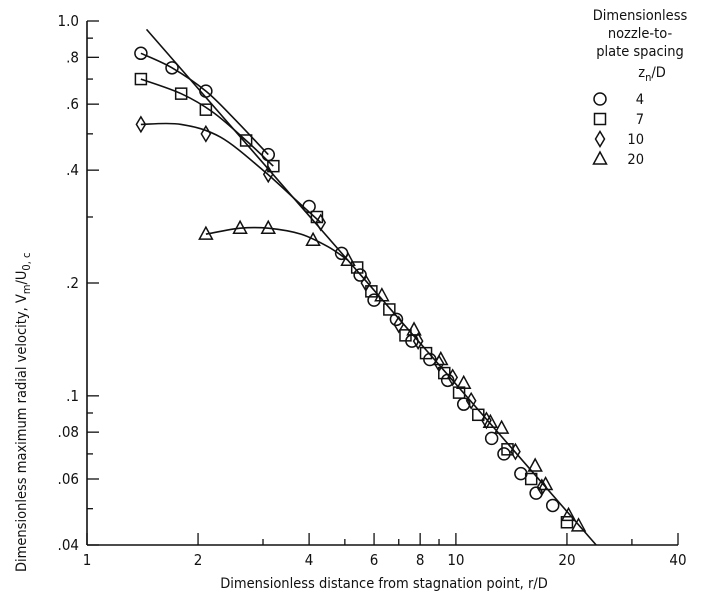  I want to click on x-tick-label: 1, so click(87, 560).